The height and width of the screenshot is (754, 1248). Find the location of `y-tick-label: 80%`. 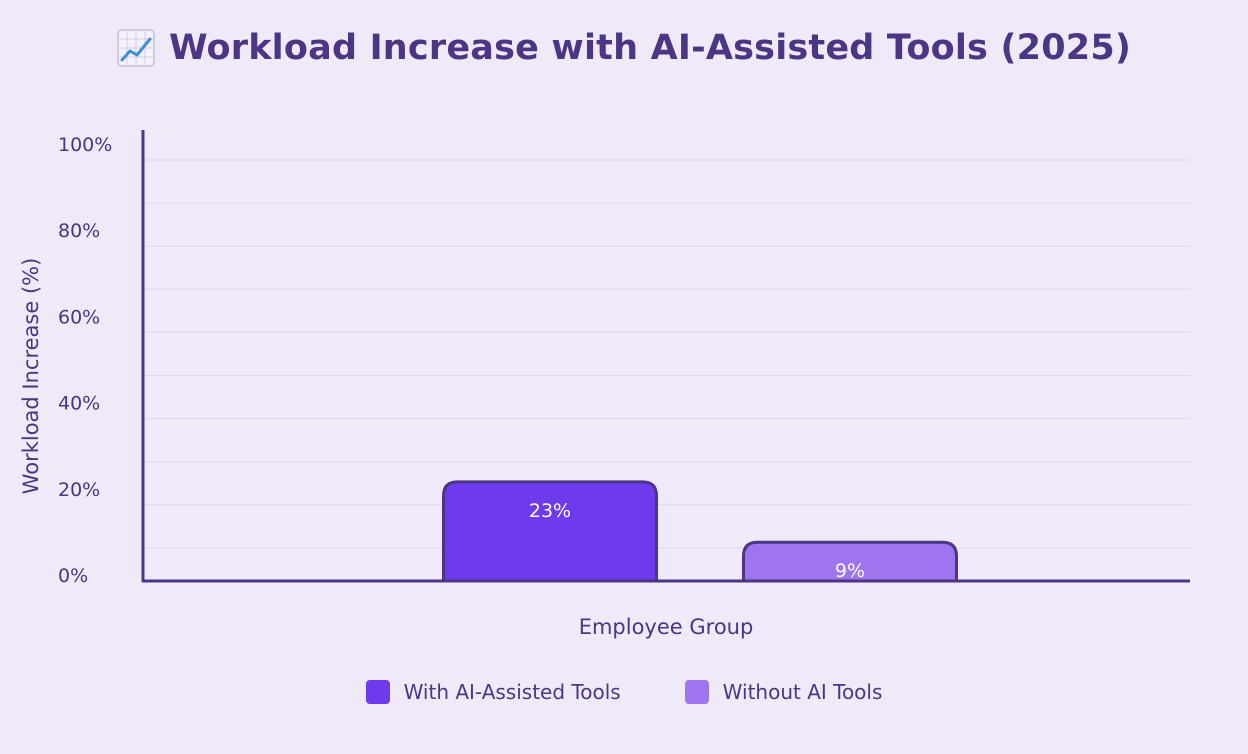

y-tick-label: 80% is located at coordinates (79, 231).